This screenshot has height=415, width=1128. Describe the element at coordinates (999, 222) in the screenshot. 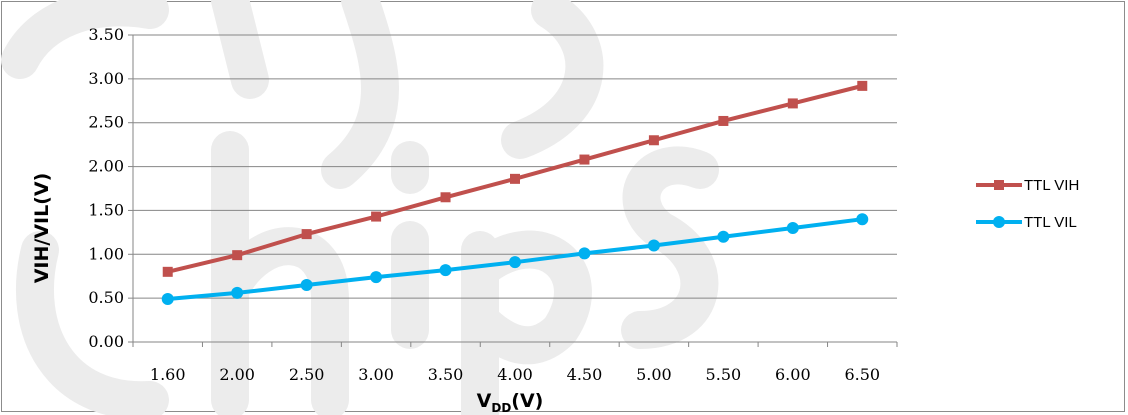

I see `legend-marker-vil` at that location.